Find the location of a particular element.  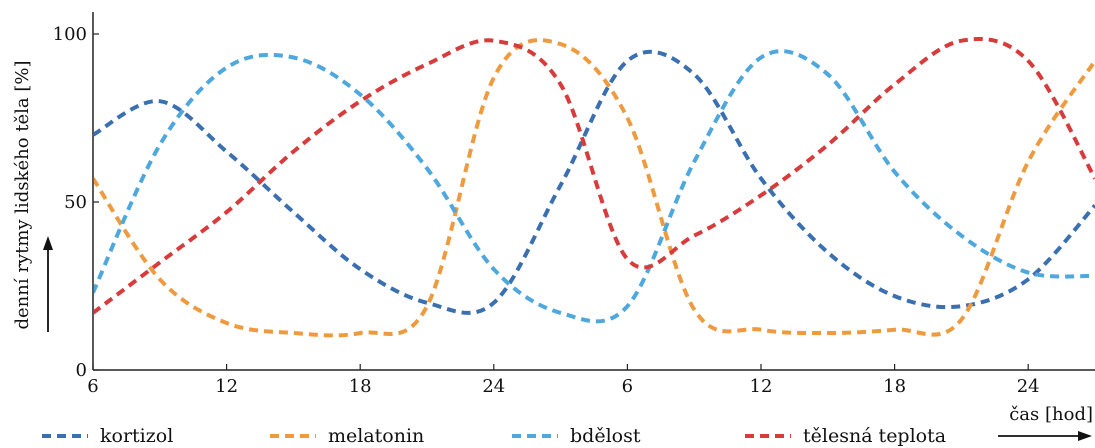

y-tick-label: 0 is located at coordinates (81, 370).